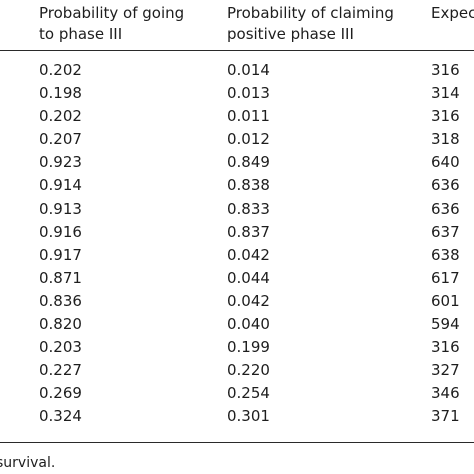 The width and height of the screenshot is (474, 474). Describe the element at coordinates (248, 93) in the screenshot. I see `table-cell-col2: 0.013` at that location.